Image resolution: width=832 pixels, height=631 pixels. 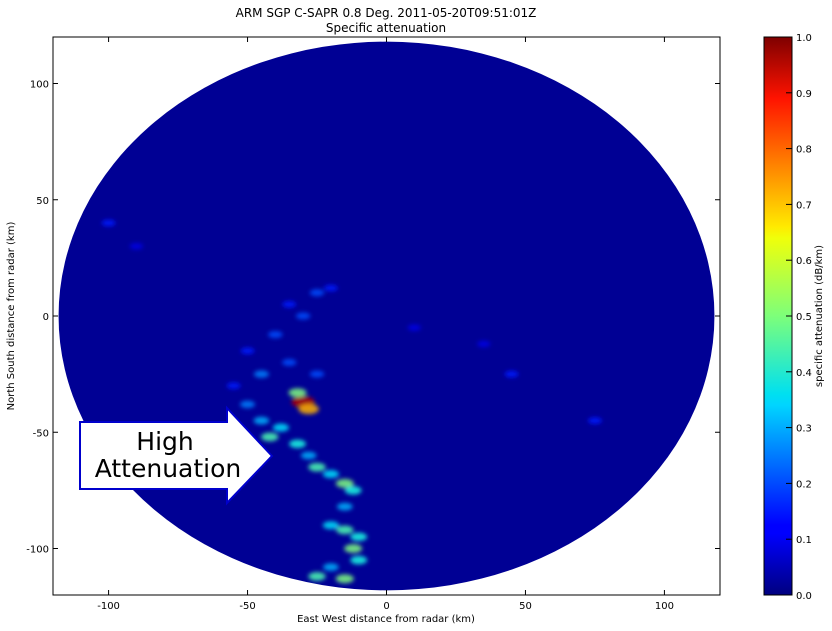 I want to click on colorbar-tick-label: 0.4, so click(x=804, y=373).